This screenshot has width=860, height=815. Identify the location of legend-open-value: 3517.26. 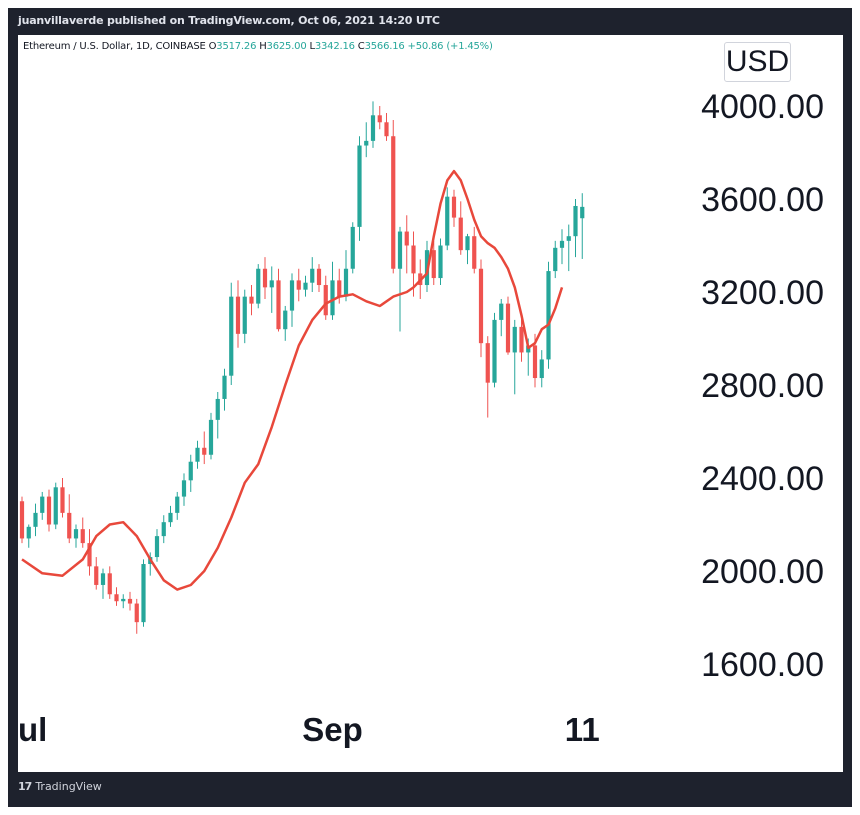
(236, 46).